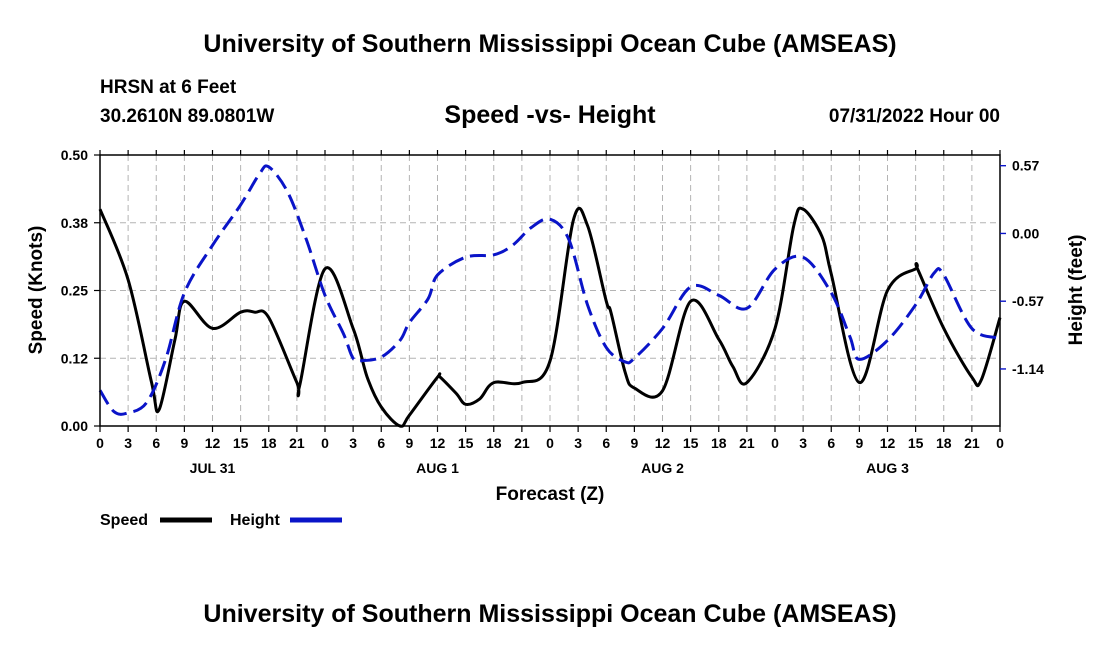  I want to click on y-tick-label: 0.25, so click(74, 291).